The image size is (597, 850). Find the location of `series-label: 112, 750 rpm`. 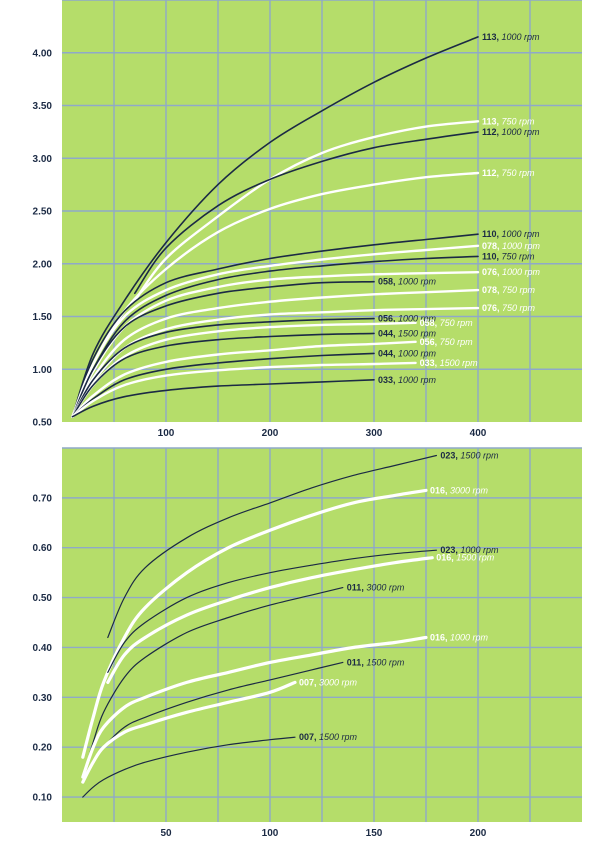

series-label: 112, 750 rpm is located at coordinates (508, 173).